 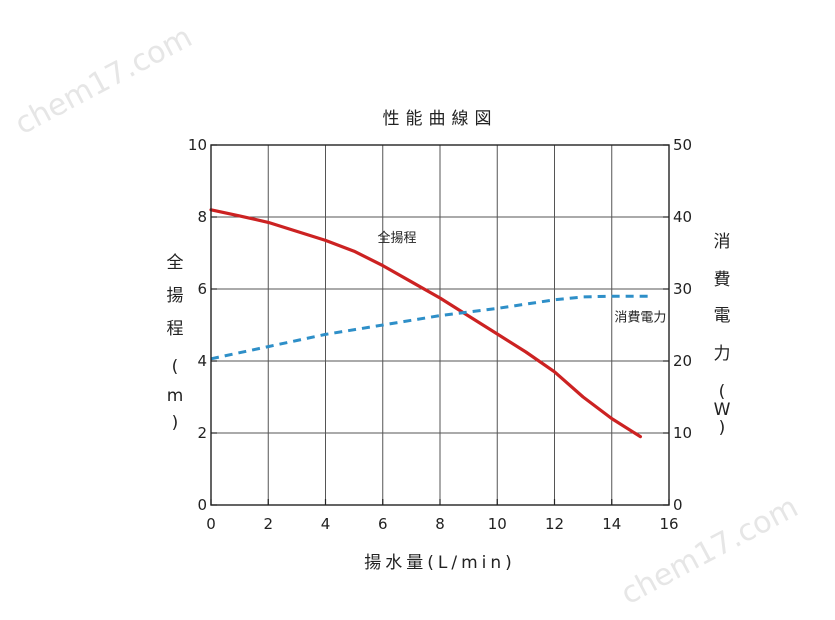 I want to click on y-right-tick-label: 30, so click(x=682, y=289).